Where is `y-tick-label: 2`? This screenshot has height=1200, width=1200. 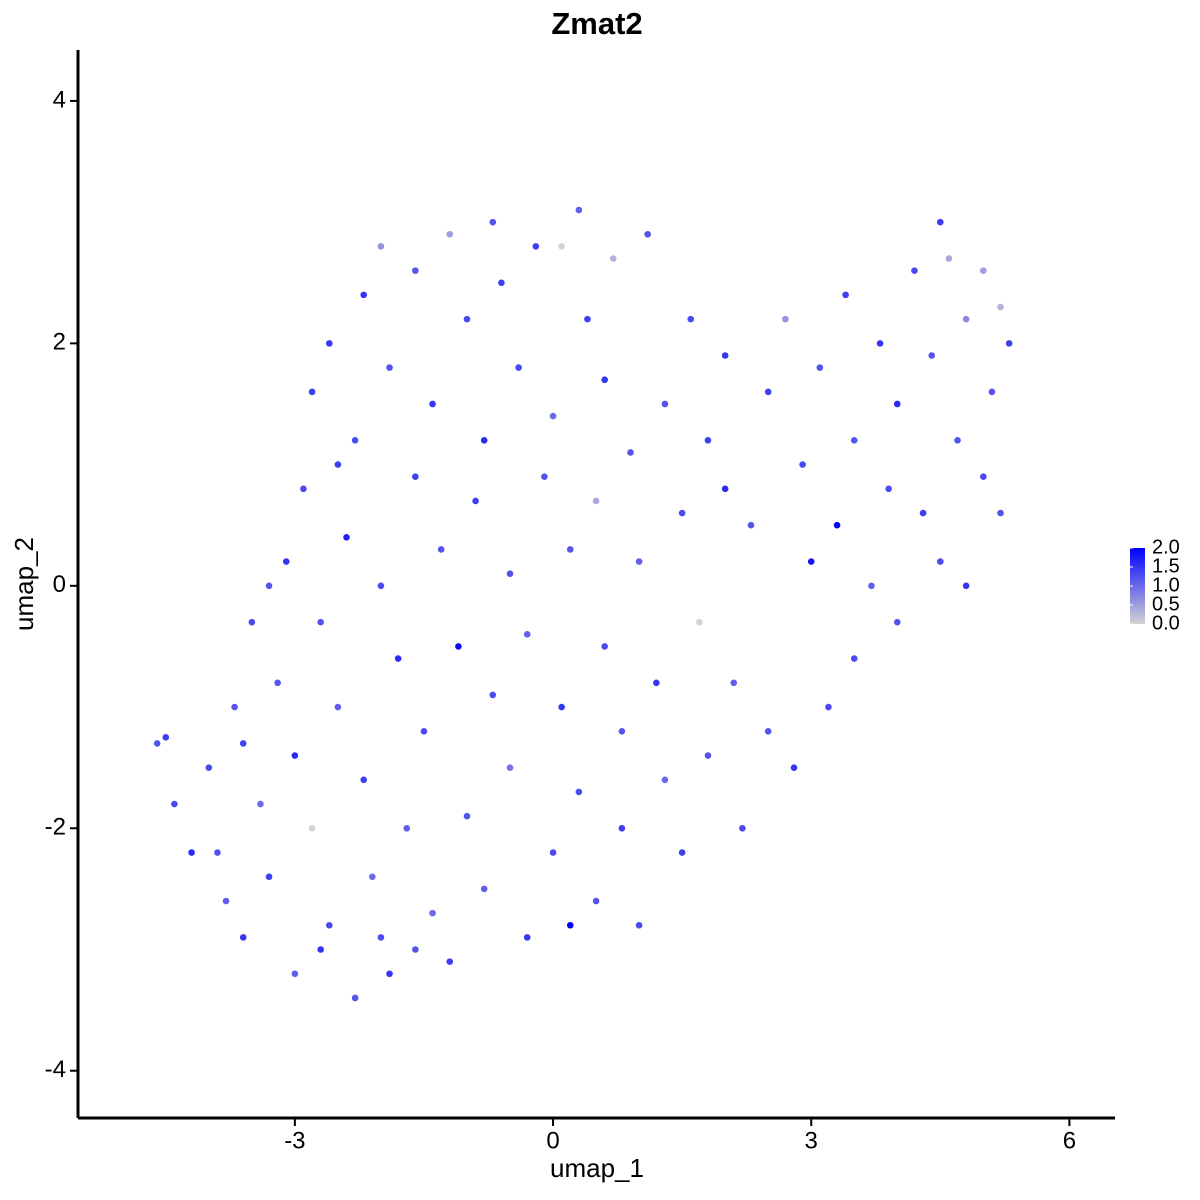 y-tick-label: 2 is located at coordinates (59, 342).